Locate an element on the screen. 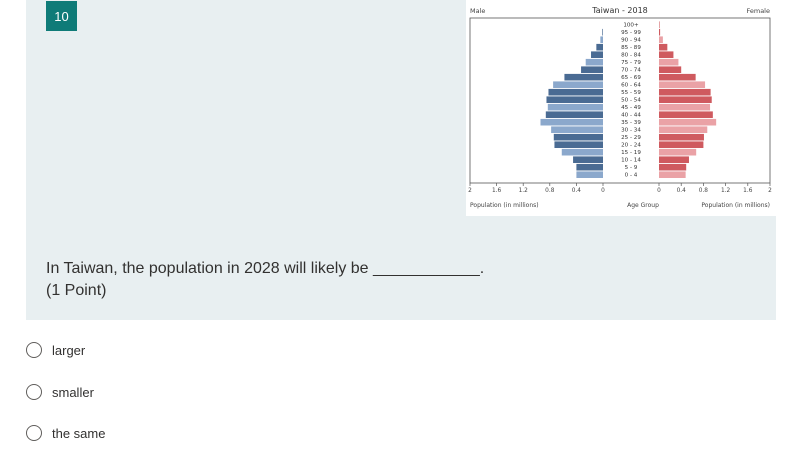  age-group-label: 35 - 39 is located at coordinates (631, 123).